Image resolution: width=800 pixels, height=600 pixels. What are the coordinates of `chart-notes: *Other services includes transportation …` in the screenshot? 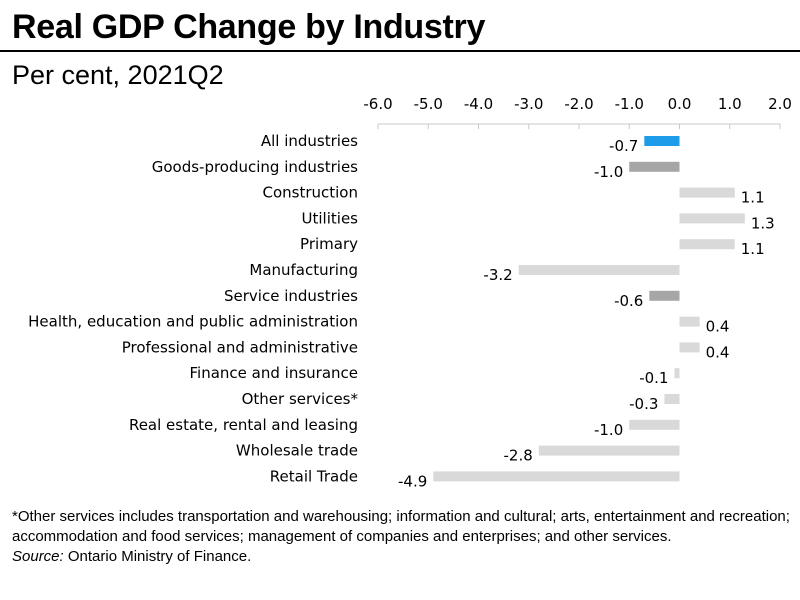 It's located at (402, 537).